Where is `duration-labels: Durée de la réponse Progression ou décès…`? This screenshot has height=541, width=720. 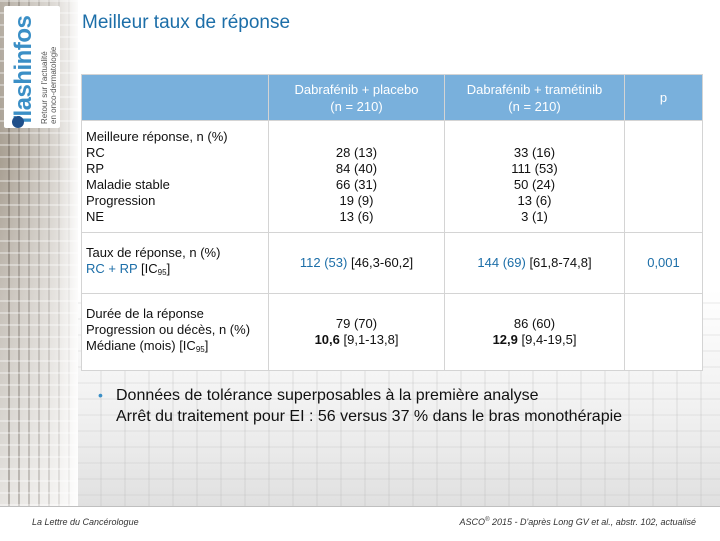
duration-labels: Durée de la réponse Progression ou décès… is located at coordinates (175, 332).